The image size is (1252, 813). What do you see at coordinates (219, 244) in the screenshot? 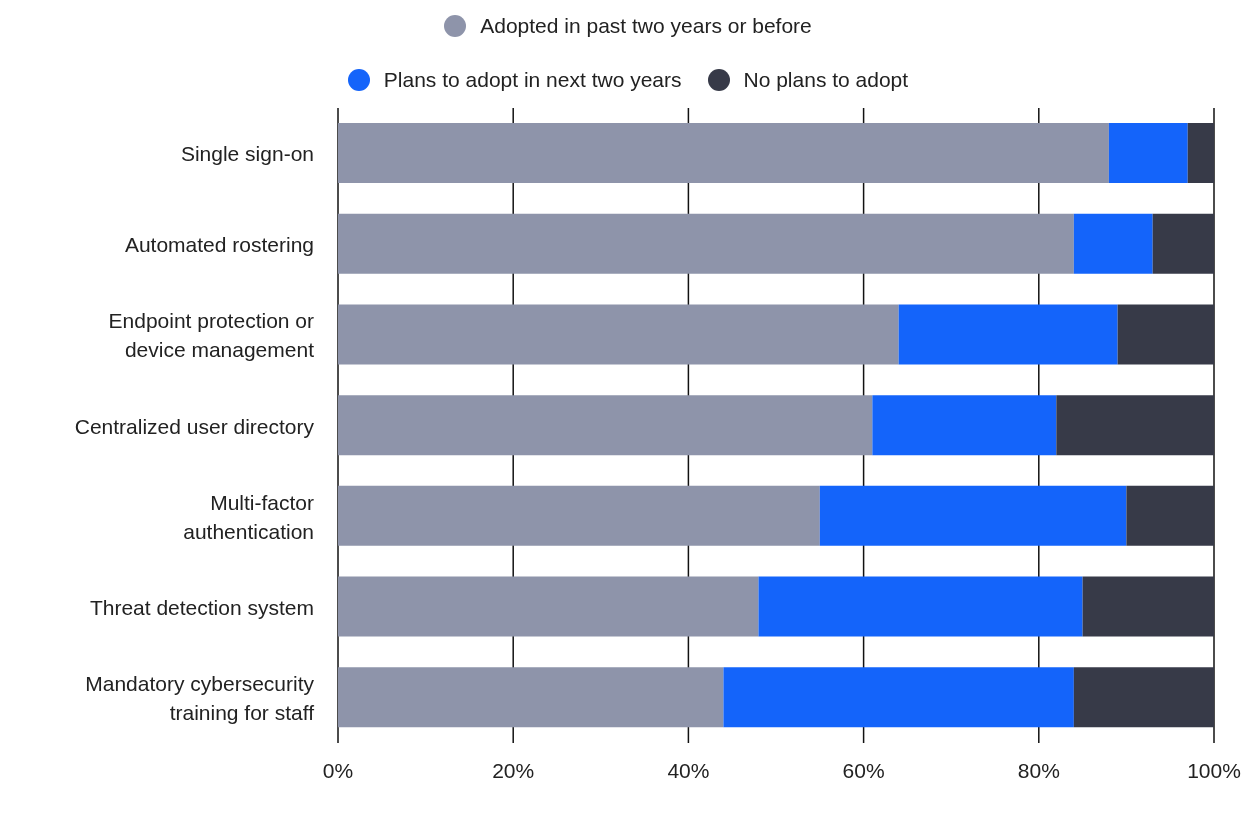
I see `y-tick-label: Automated rostering` at bounding box center [219, 244].